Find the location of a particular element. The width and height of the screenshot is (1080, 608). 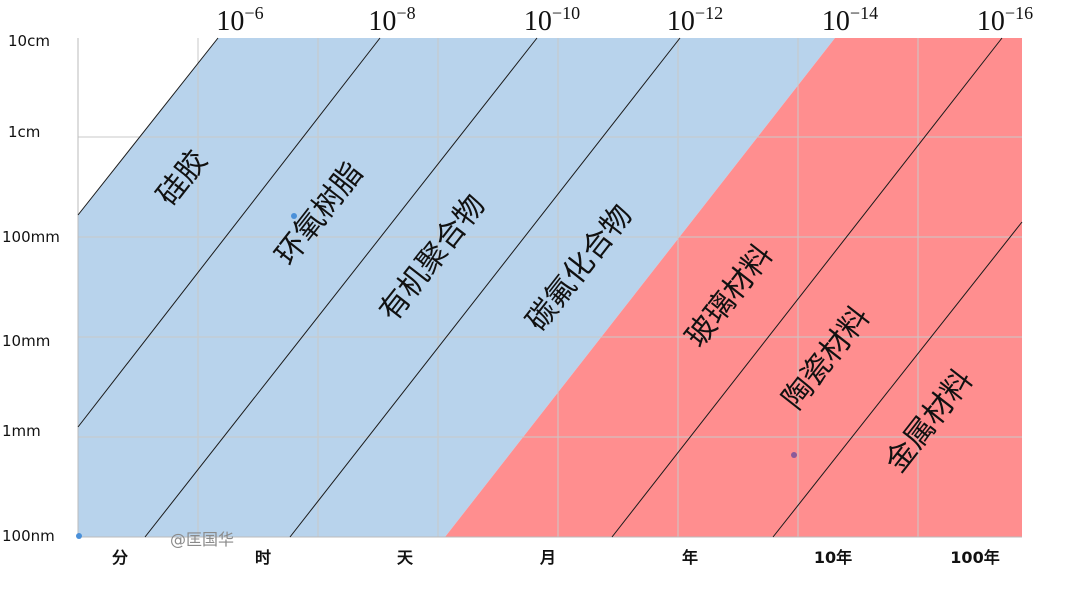

x-label: 100年 is located at coordinates (974, 557).